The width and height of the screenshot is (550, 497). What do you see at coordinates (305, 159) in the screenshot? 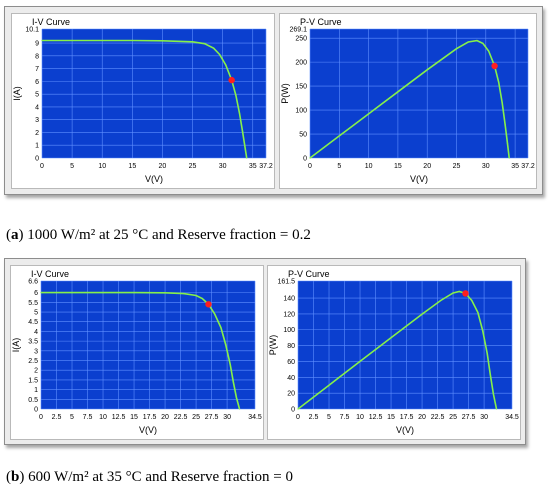
I see `y-tick-label: 0` at bounding box center [305, 159].